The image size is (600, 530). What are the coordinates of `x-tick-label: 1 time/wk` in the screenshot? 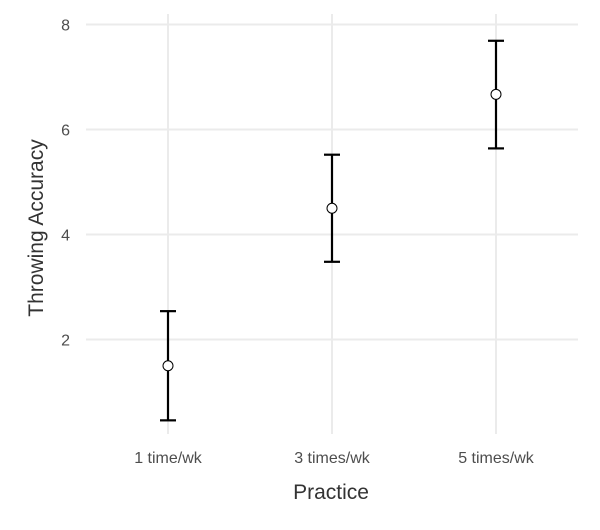 It's located at (168, 458).